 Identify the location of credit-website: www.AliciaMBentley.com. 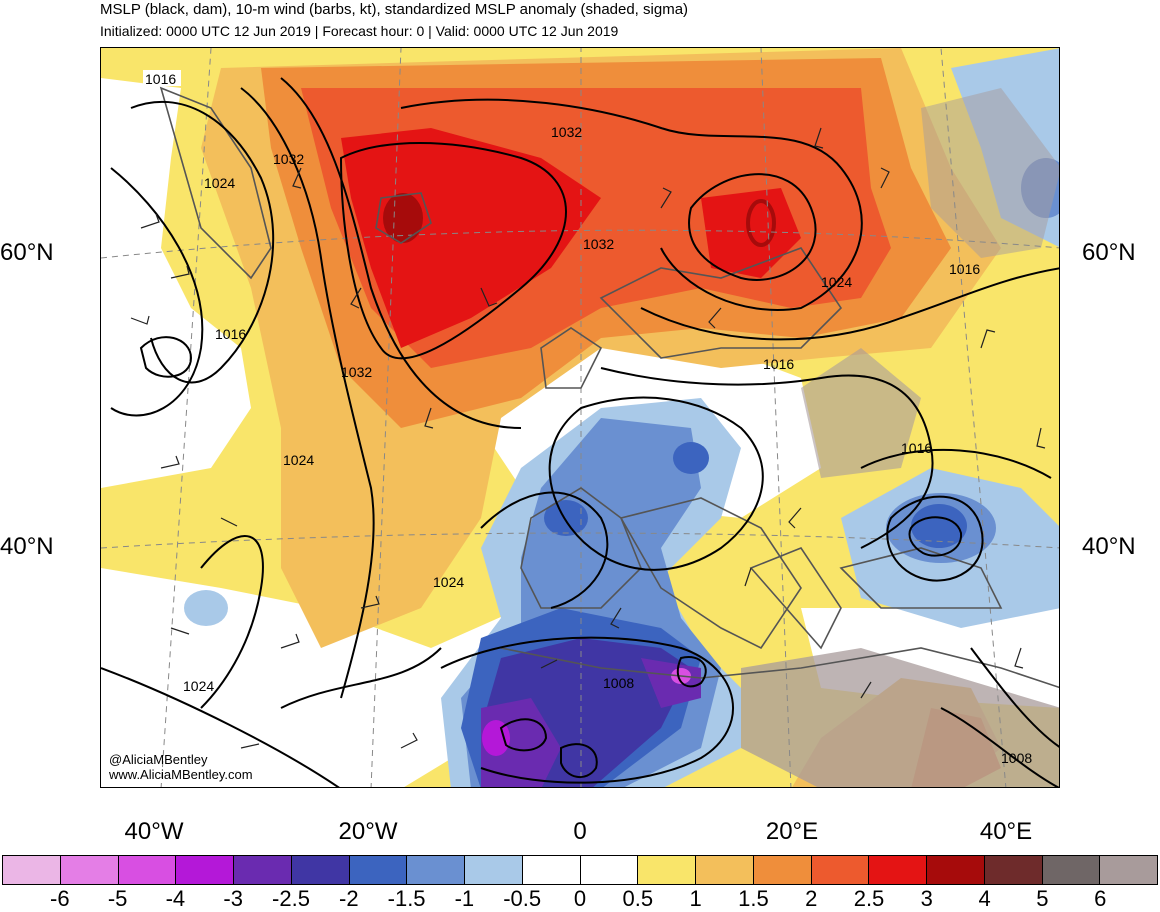
(181, 774).